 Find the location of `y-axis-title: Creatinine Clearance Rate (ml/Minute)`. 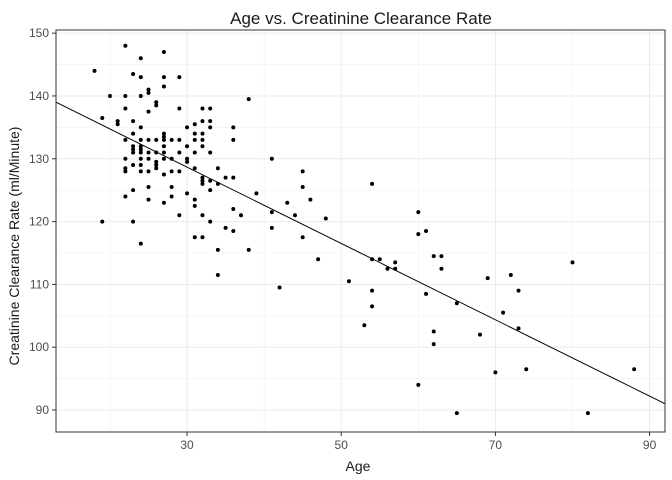

y-axis-title: Creatinine Clearance Rate (ml/Minute) is located at coordinates (14, 246).